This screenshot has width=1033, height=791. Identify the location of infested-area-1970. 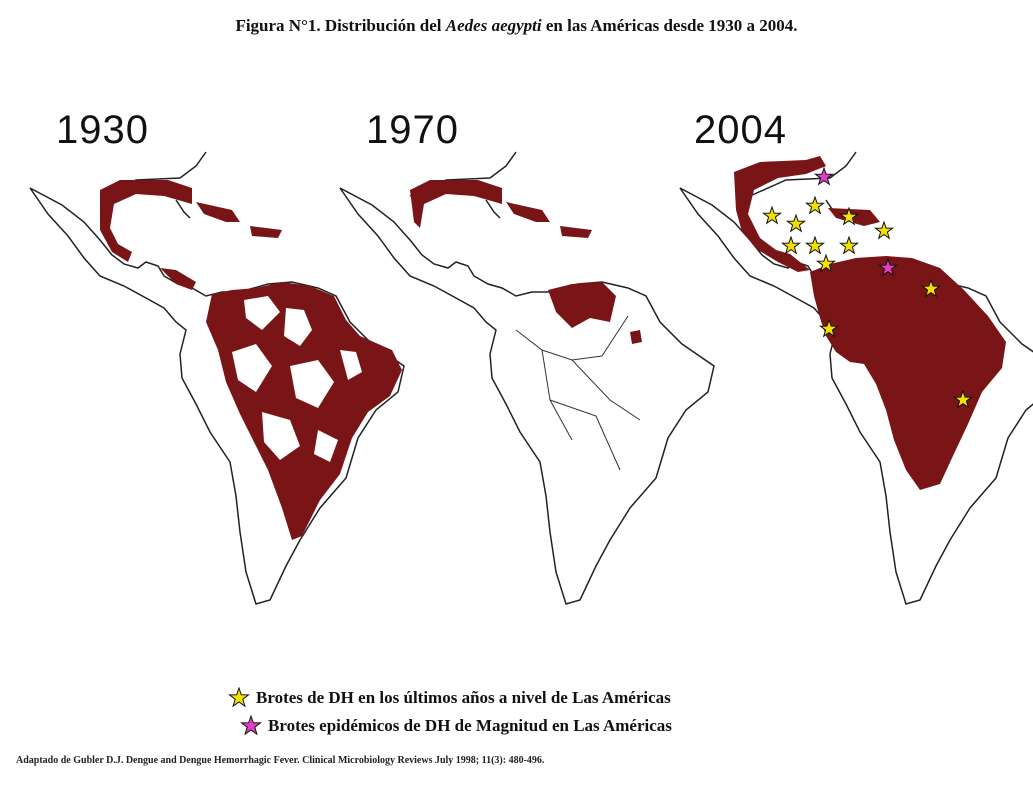
(526, 262).